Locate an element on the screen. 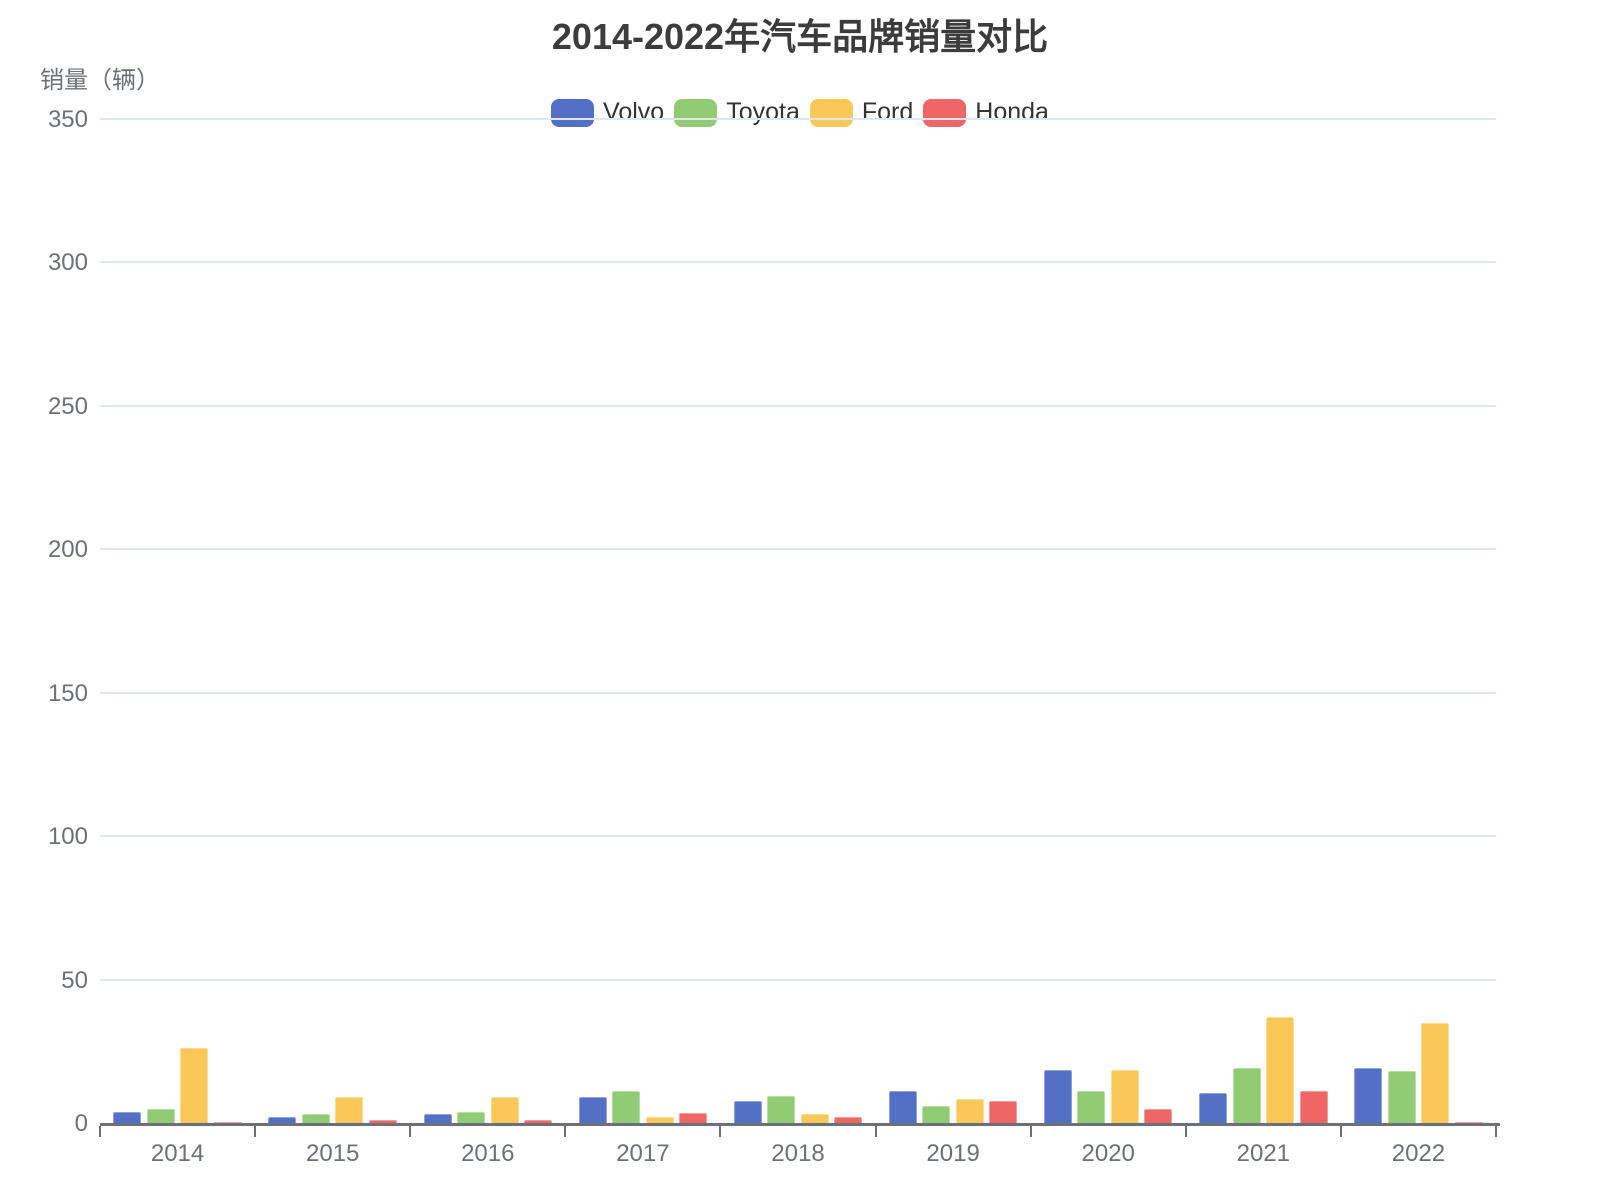 This screenshot has width=1600, height=1200. bar-volvo-2015 is located at coordinates (282, 1120).